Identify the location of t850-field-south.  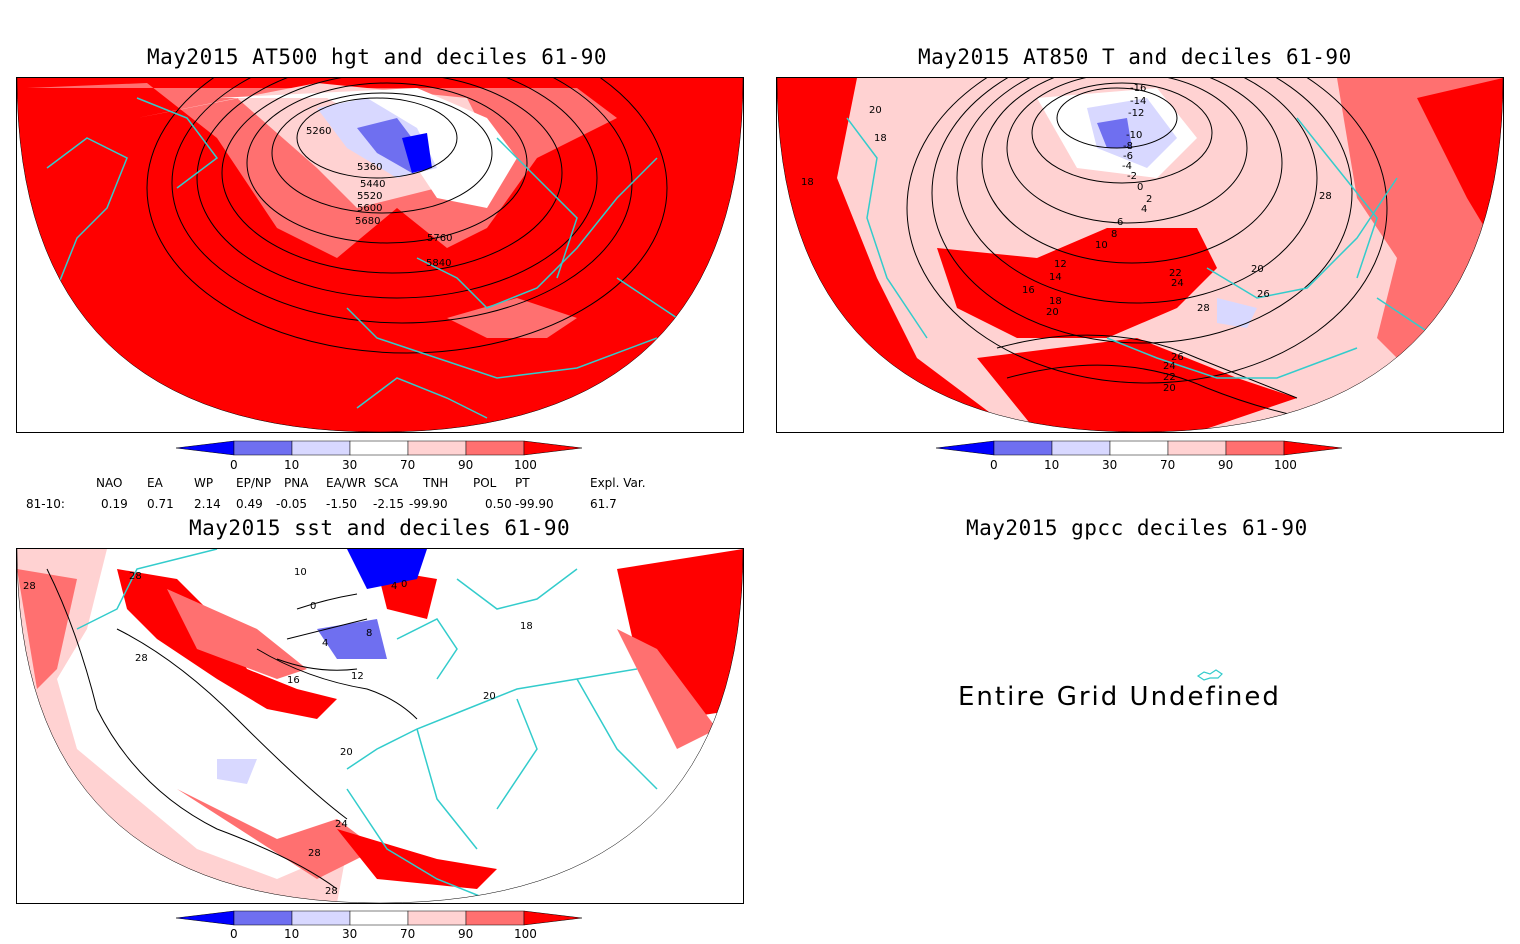
(1137, 385).